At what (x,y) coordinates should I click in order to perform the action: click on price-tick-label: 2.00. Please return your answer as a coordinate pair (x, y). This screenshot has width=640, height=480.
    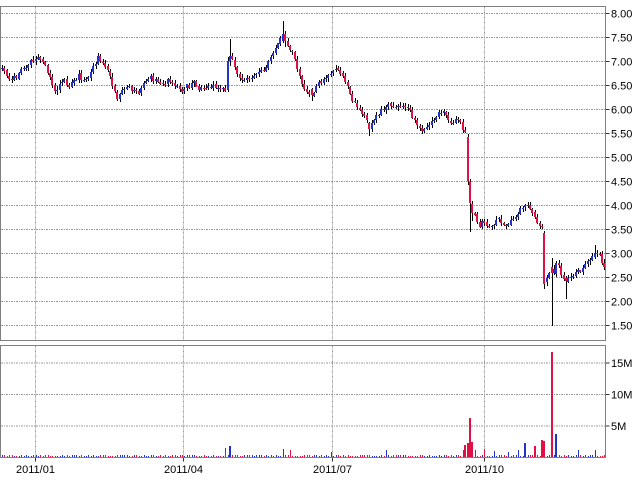
    Looking at the image, I should click on (621, 303).